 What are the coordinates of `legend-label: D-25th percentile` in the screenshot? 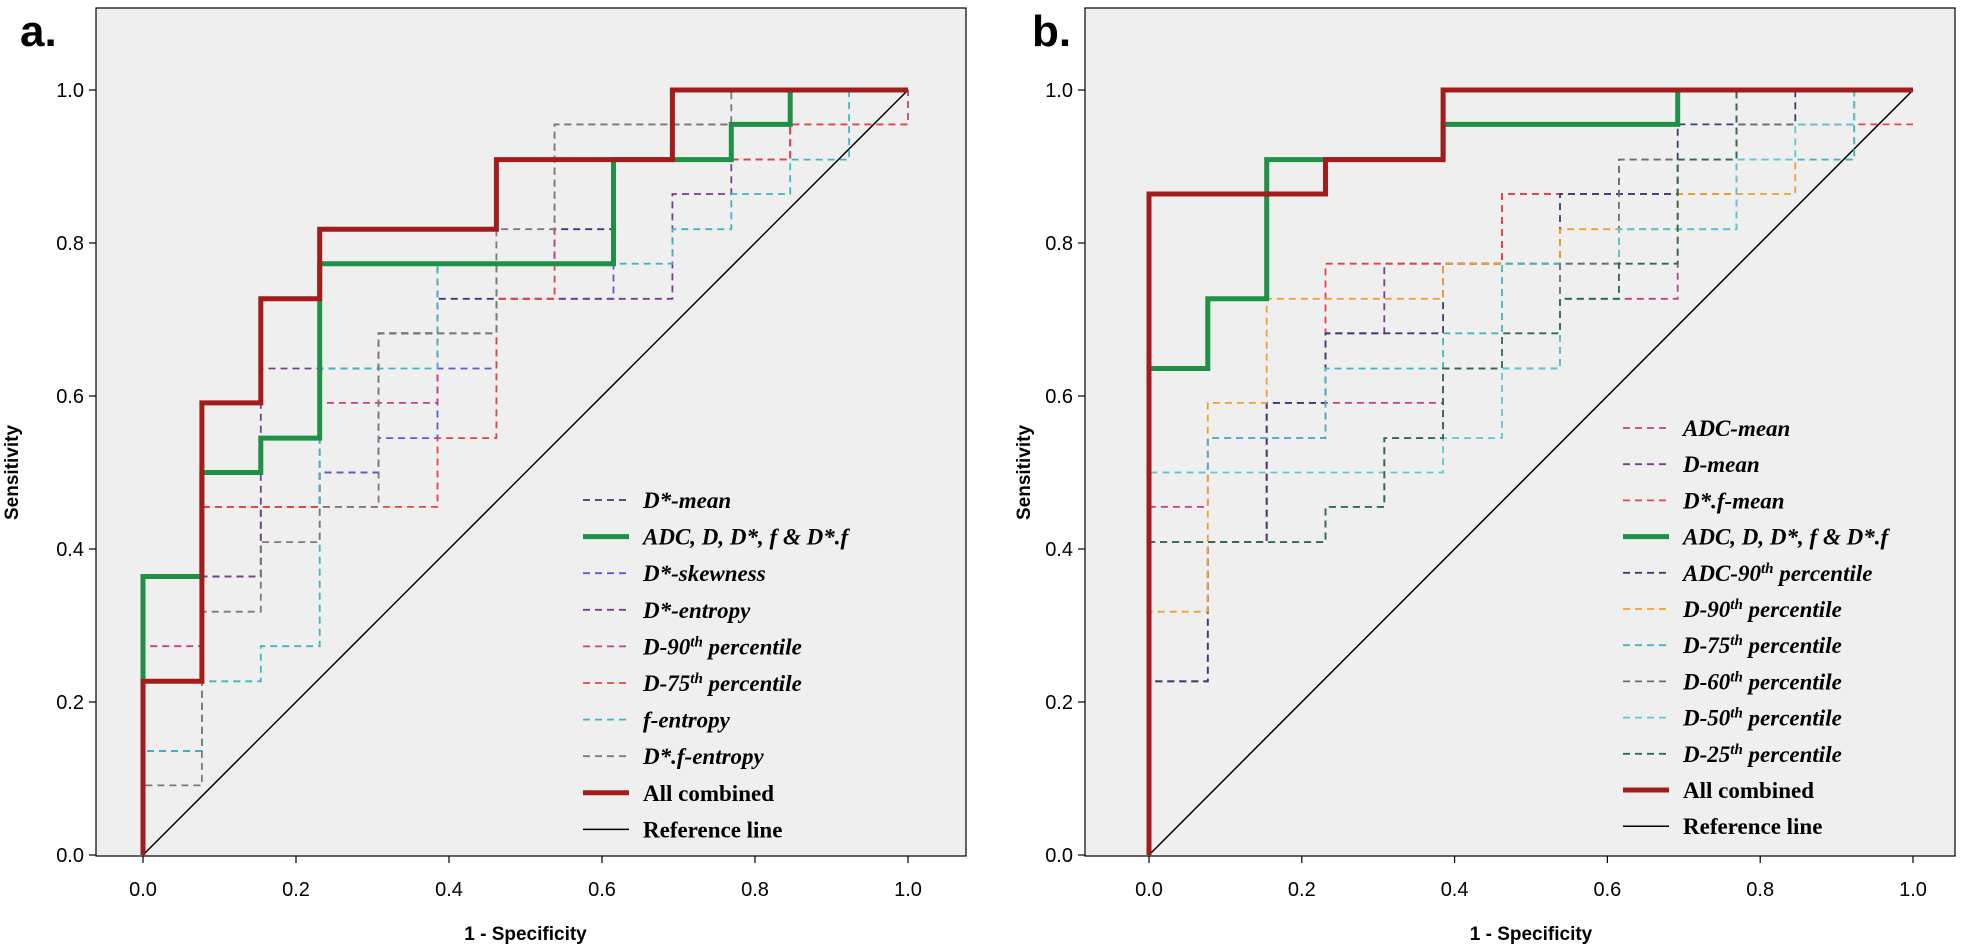 It's located at (1762, 754).